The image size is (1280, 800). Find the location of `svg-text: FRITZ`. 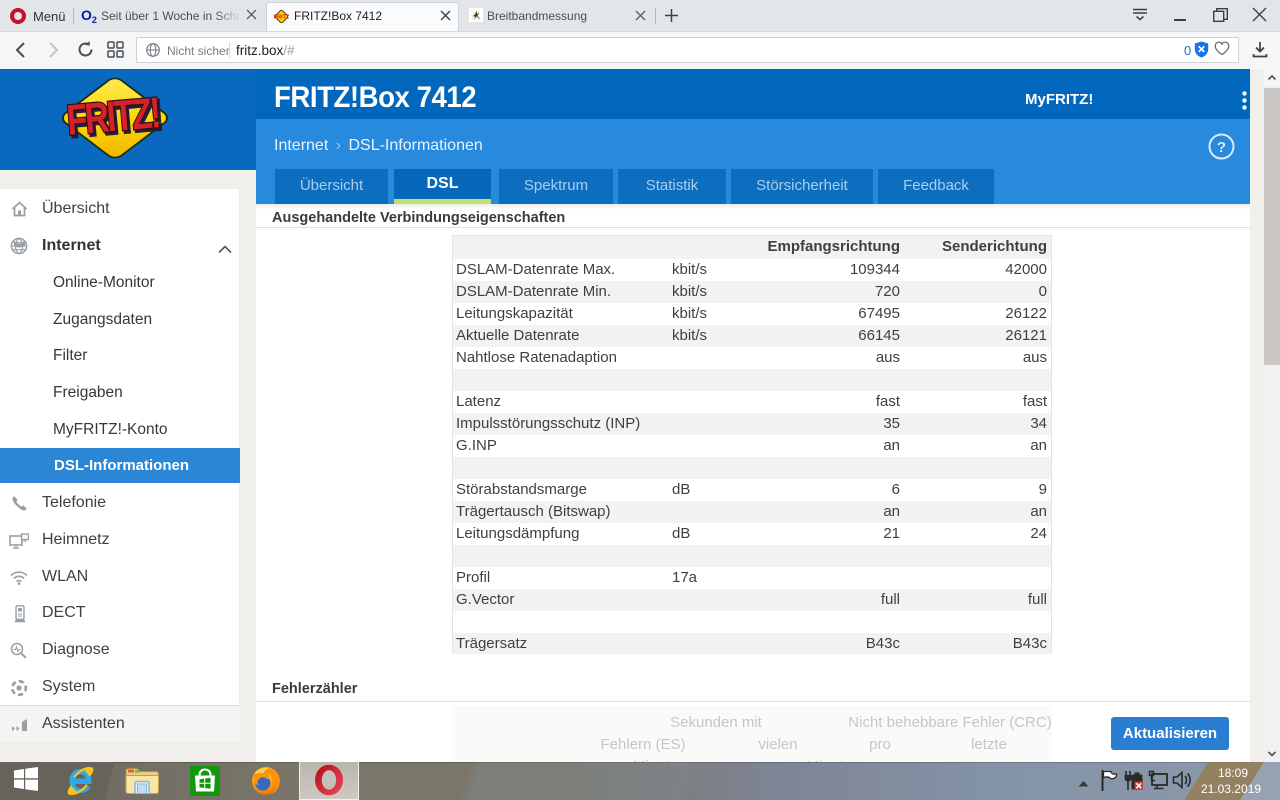

svg-text: FRITZ is located at coordinates (281, 18).